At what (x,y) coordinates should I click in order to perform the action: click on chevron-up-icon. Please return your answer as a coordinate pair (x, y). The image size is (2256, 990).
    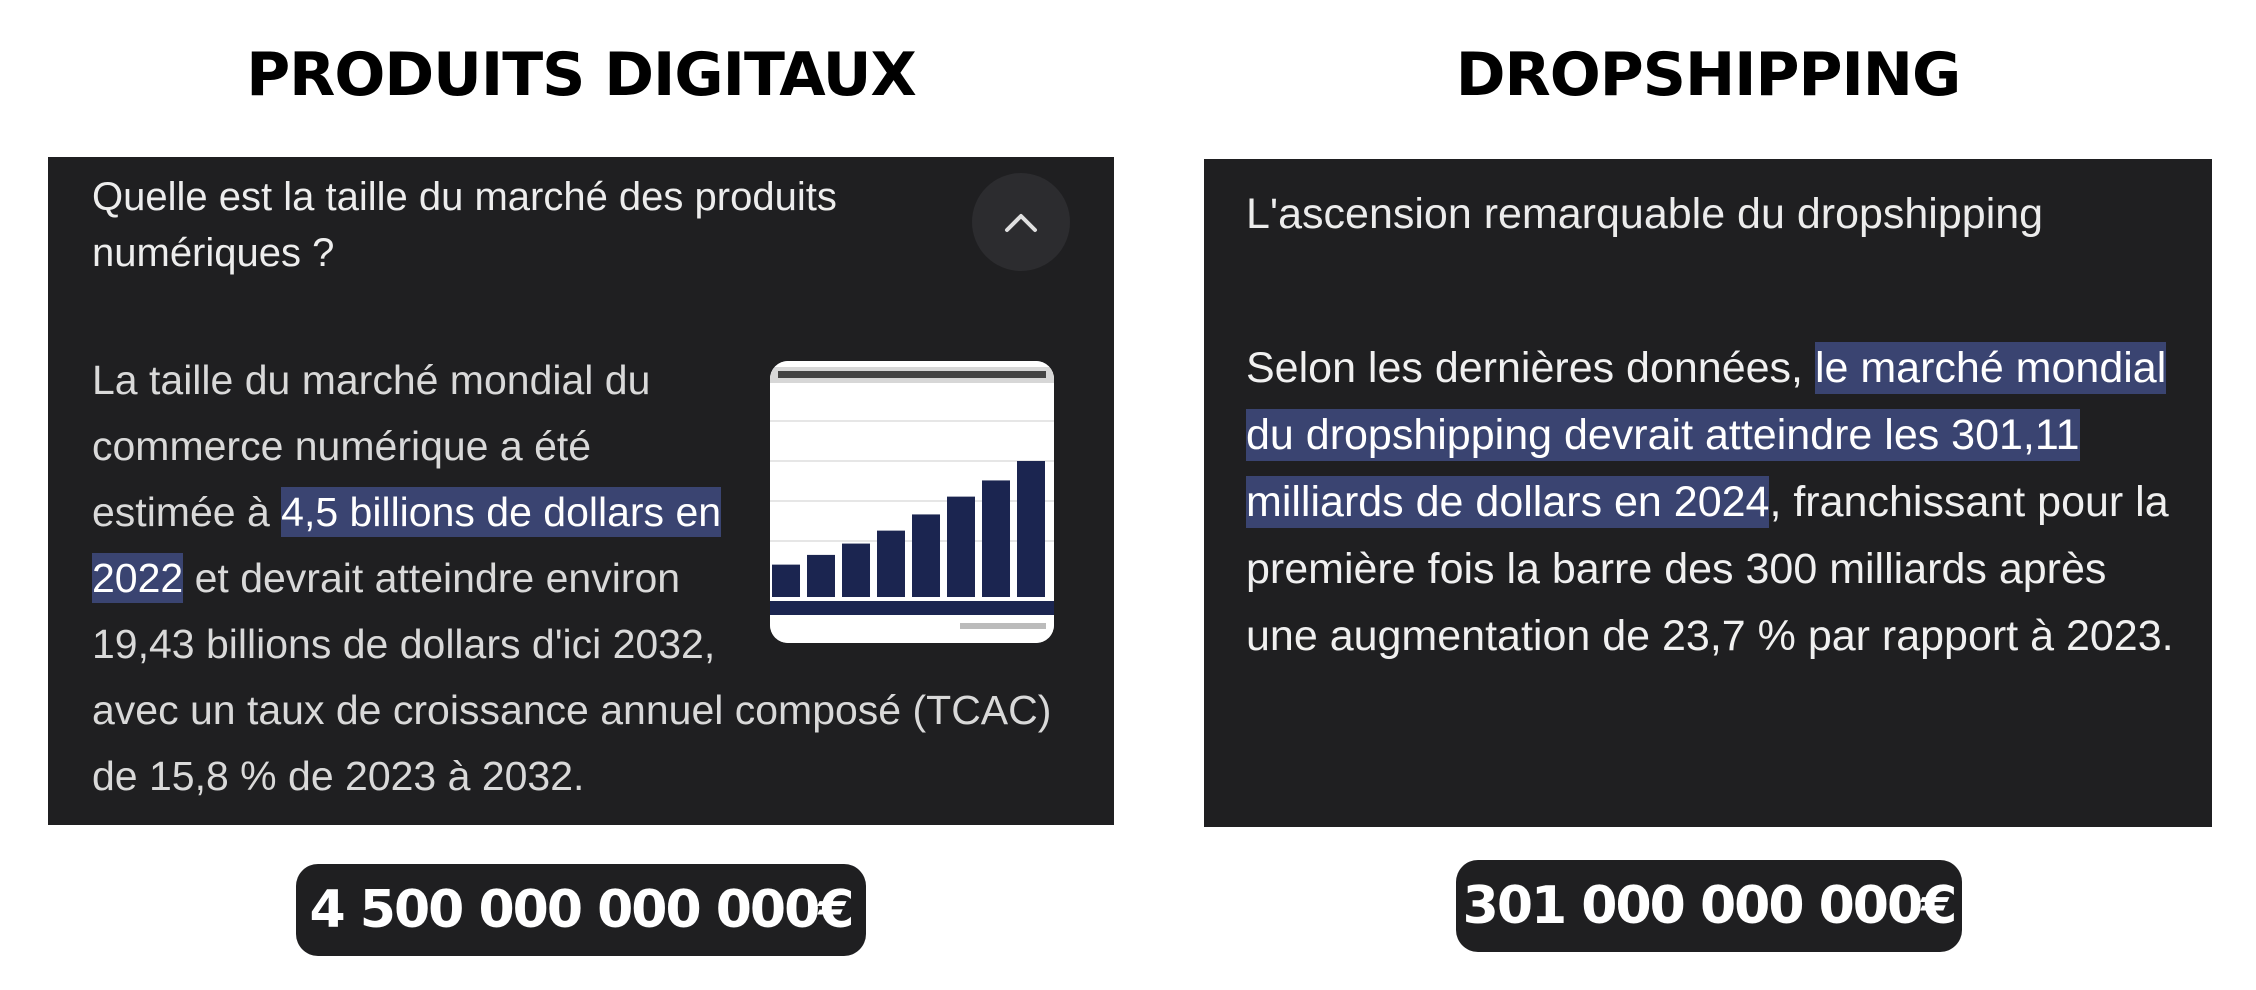
    Looking at the image, I should click on (1021, 223).